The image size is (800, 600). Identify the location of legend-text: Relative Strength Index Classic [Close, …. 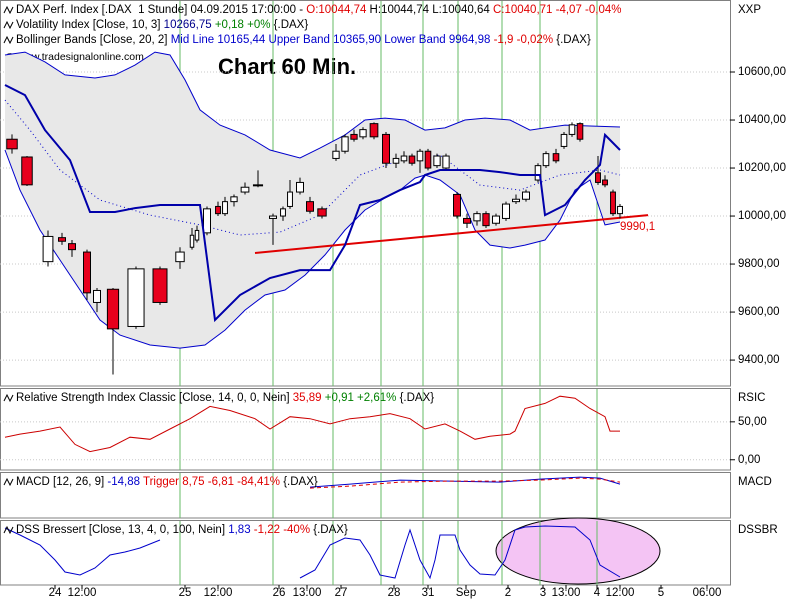
(225, 398).